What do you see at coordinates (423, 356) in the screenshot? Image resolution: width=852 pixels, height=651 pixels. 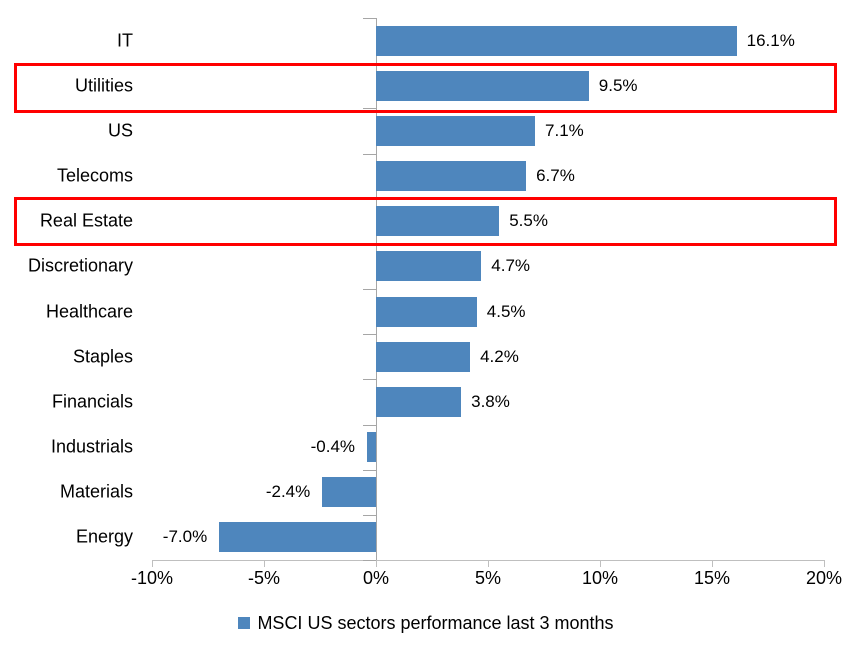 I see `bar-staples` at bounding box center [423, 356].